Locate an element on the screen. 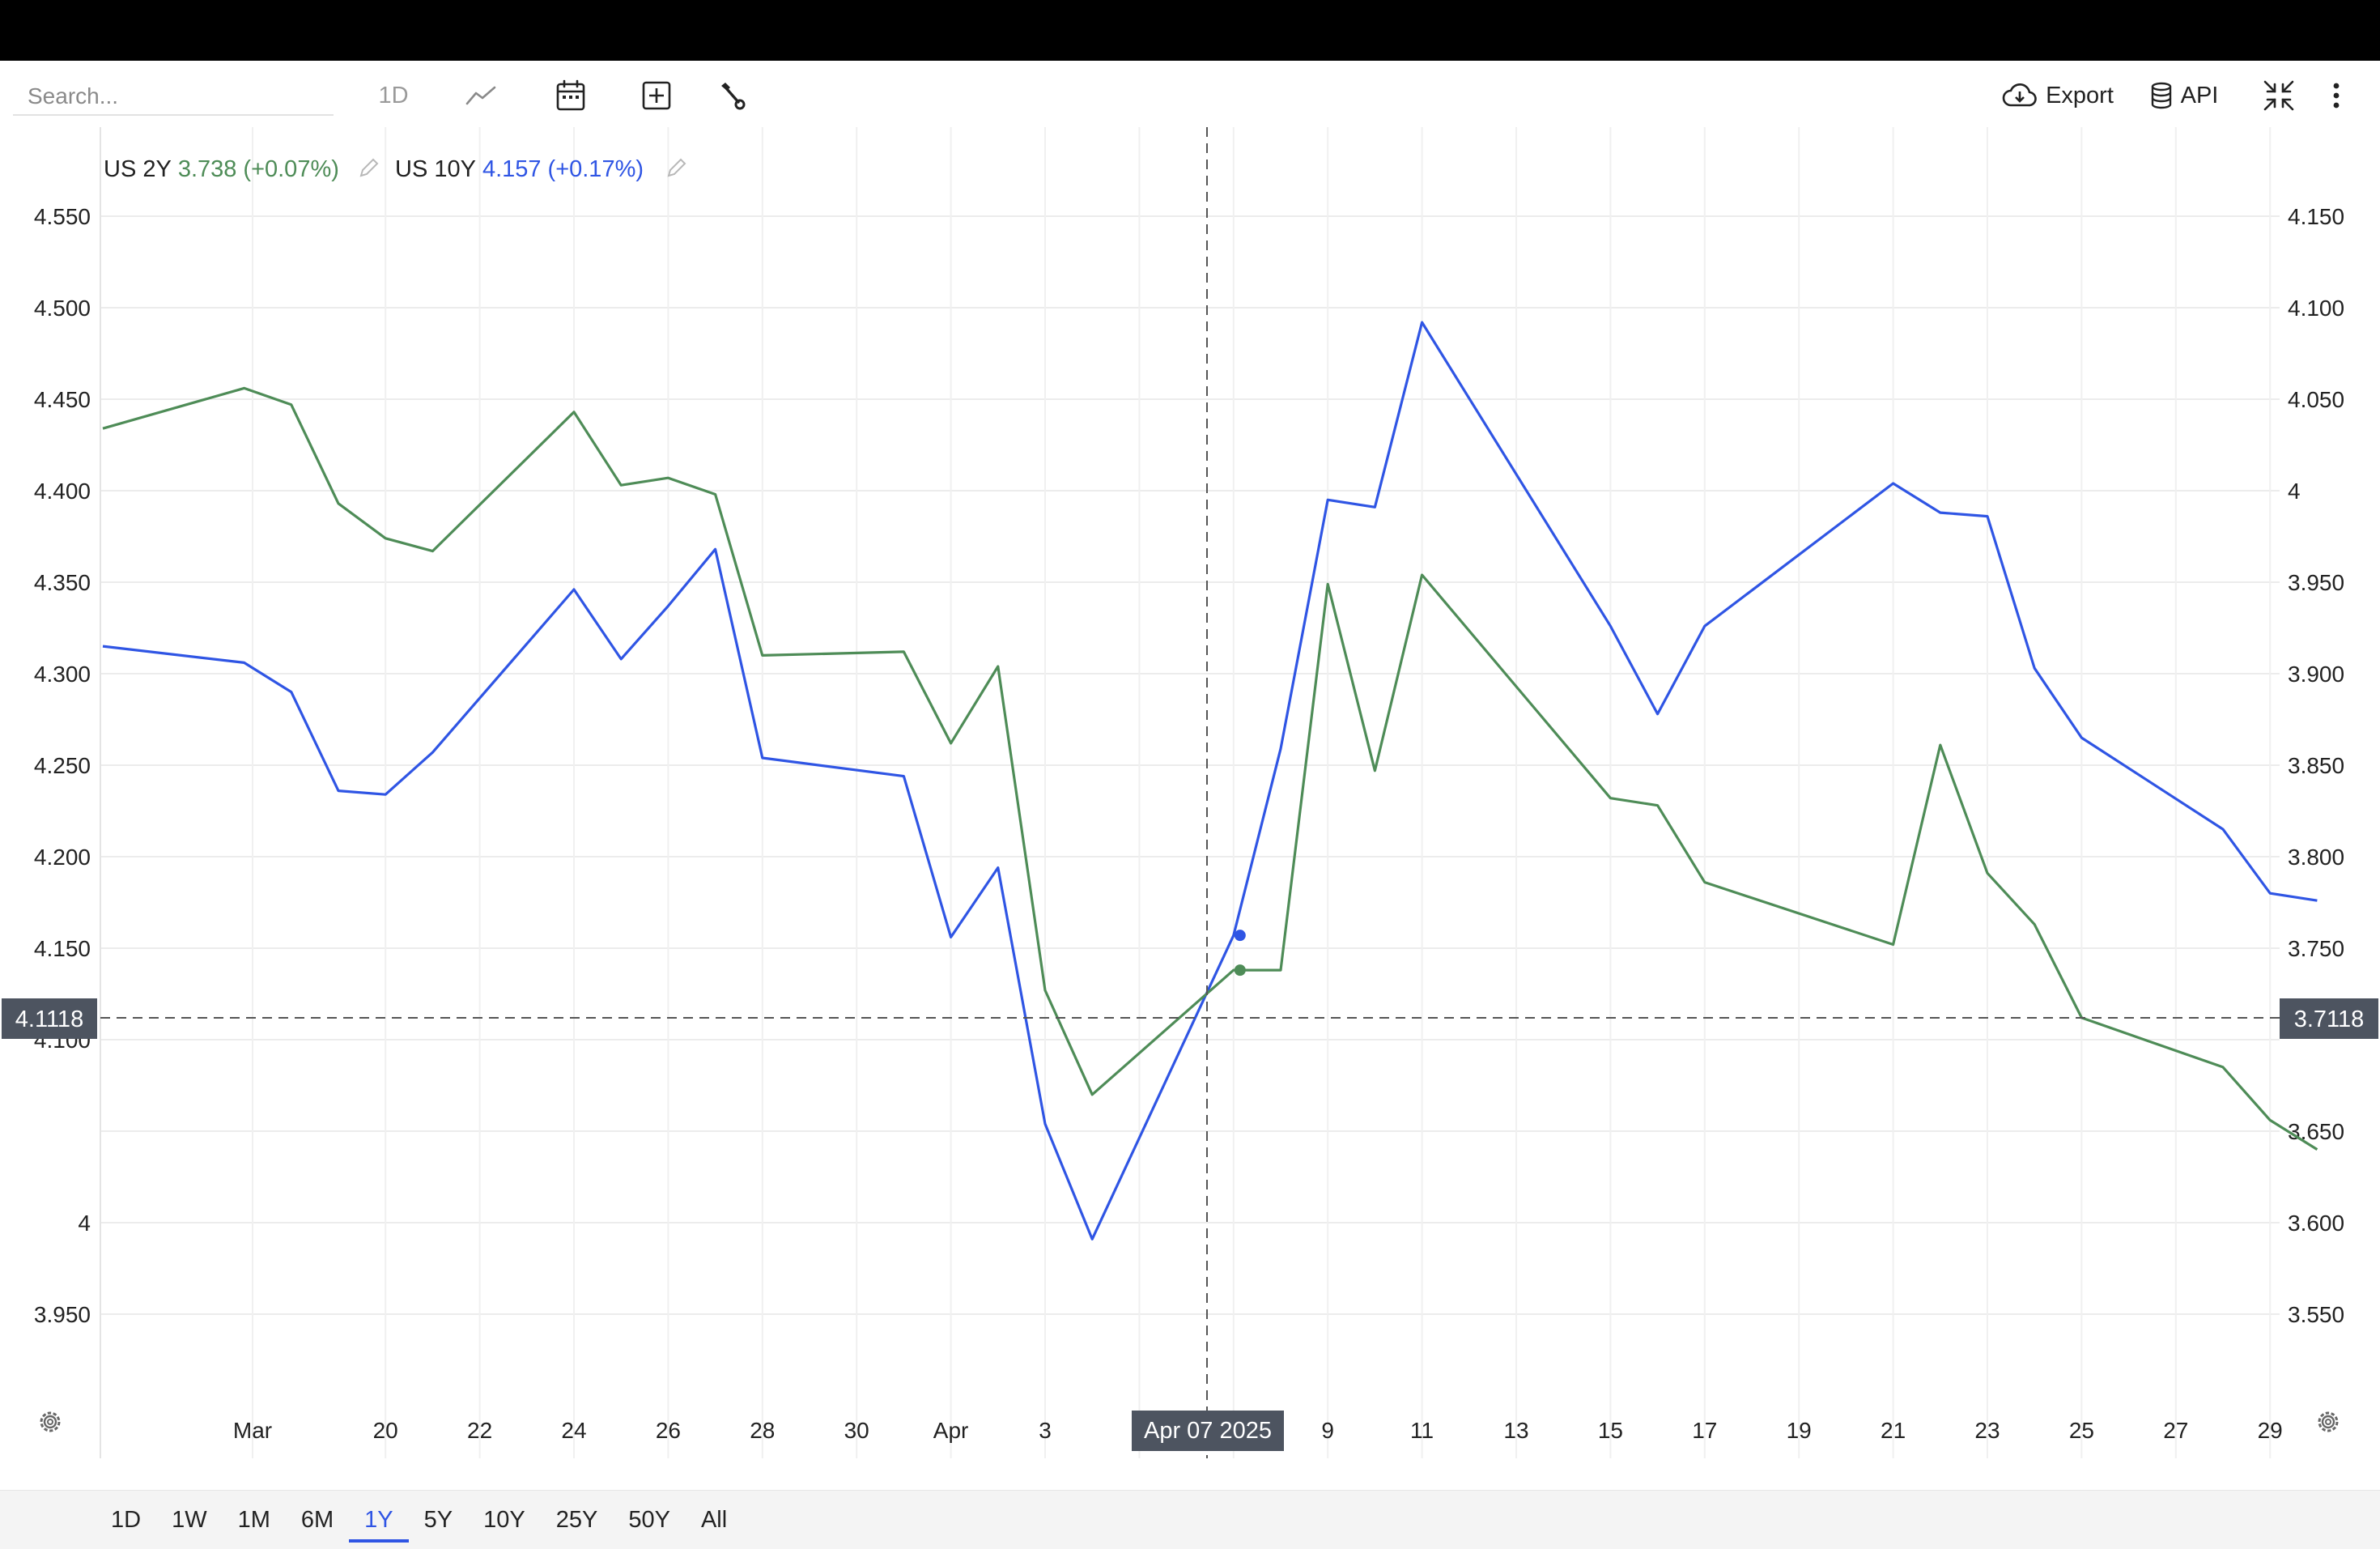 The width and height of the screenshot is (2380, 1549). x-tick-label: 30 is located at coordinates (856, 1430).